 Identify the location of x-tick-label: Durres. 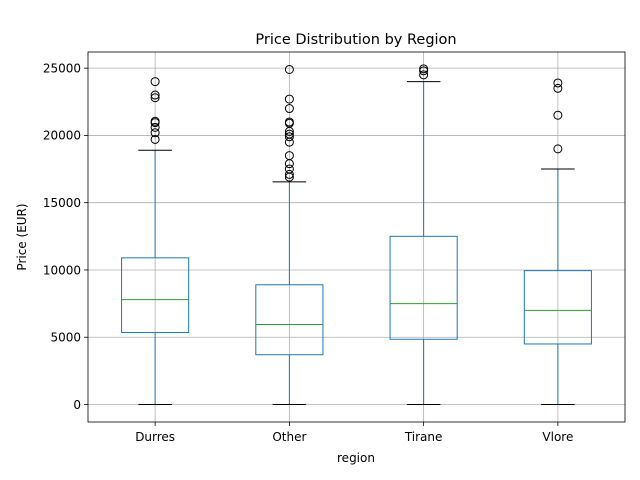
(155, 437).